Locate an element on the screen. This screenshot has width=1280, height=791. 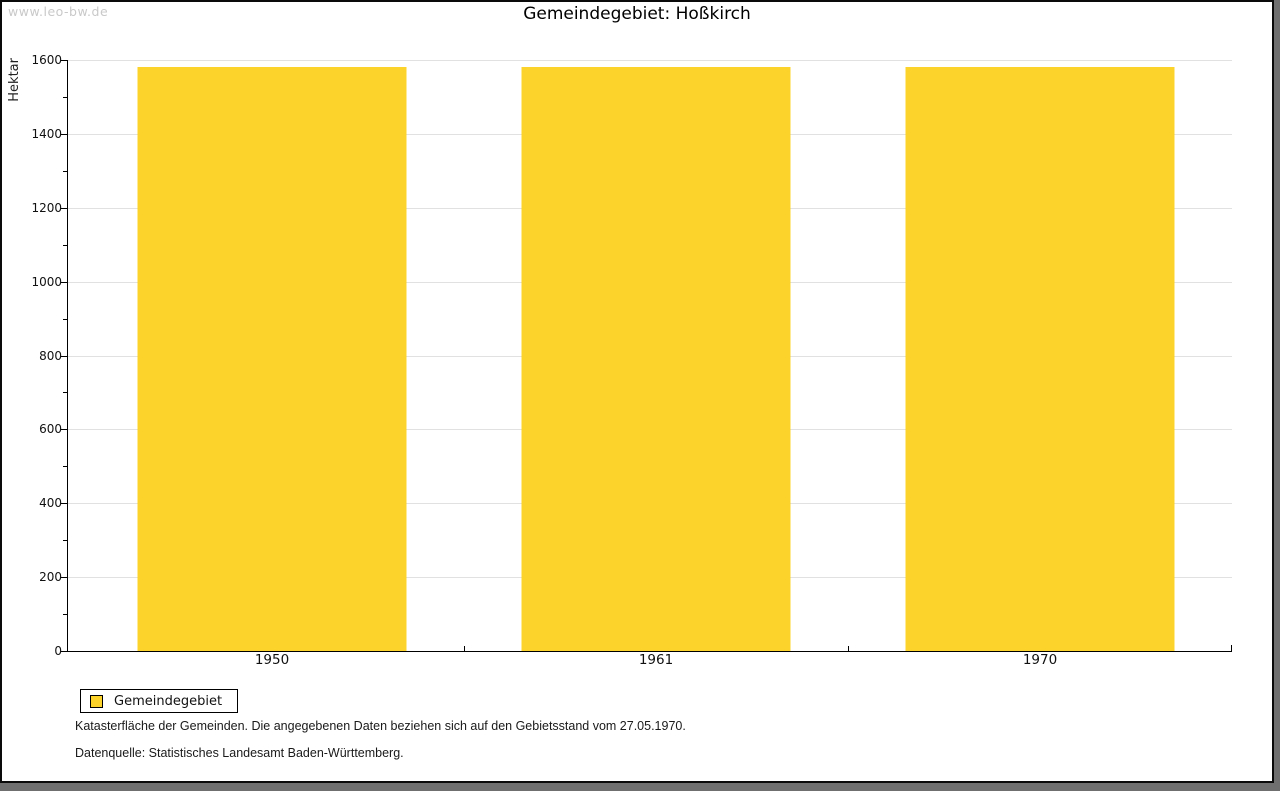
y-axis-tick-label: 600 is located at coordinates (50, 429).